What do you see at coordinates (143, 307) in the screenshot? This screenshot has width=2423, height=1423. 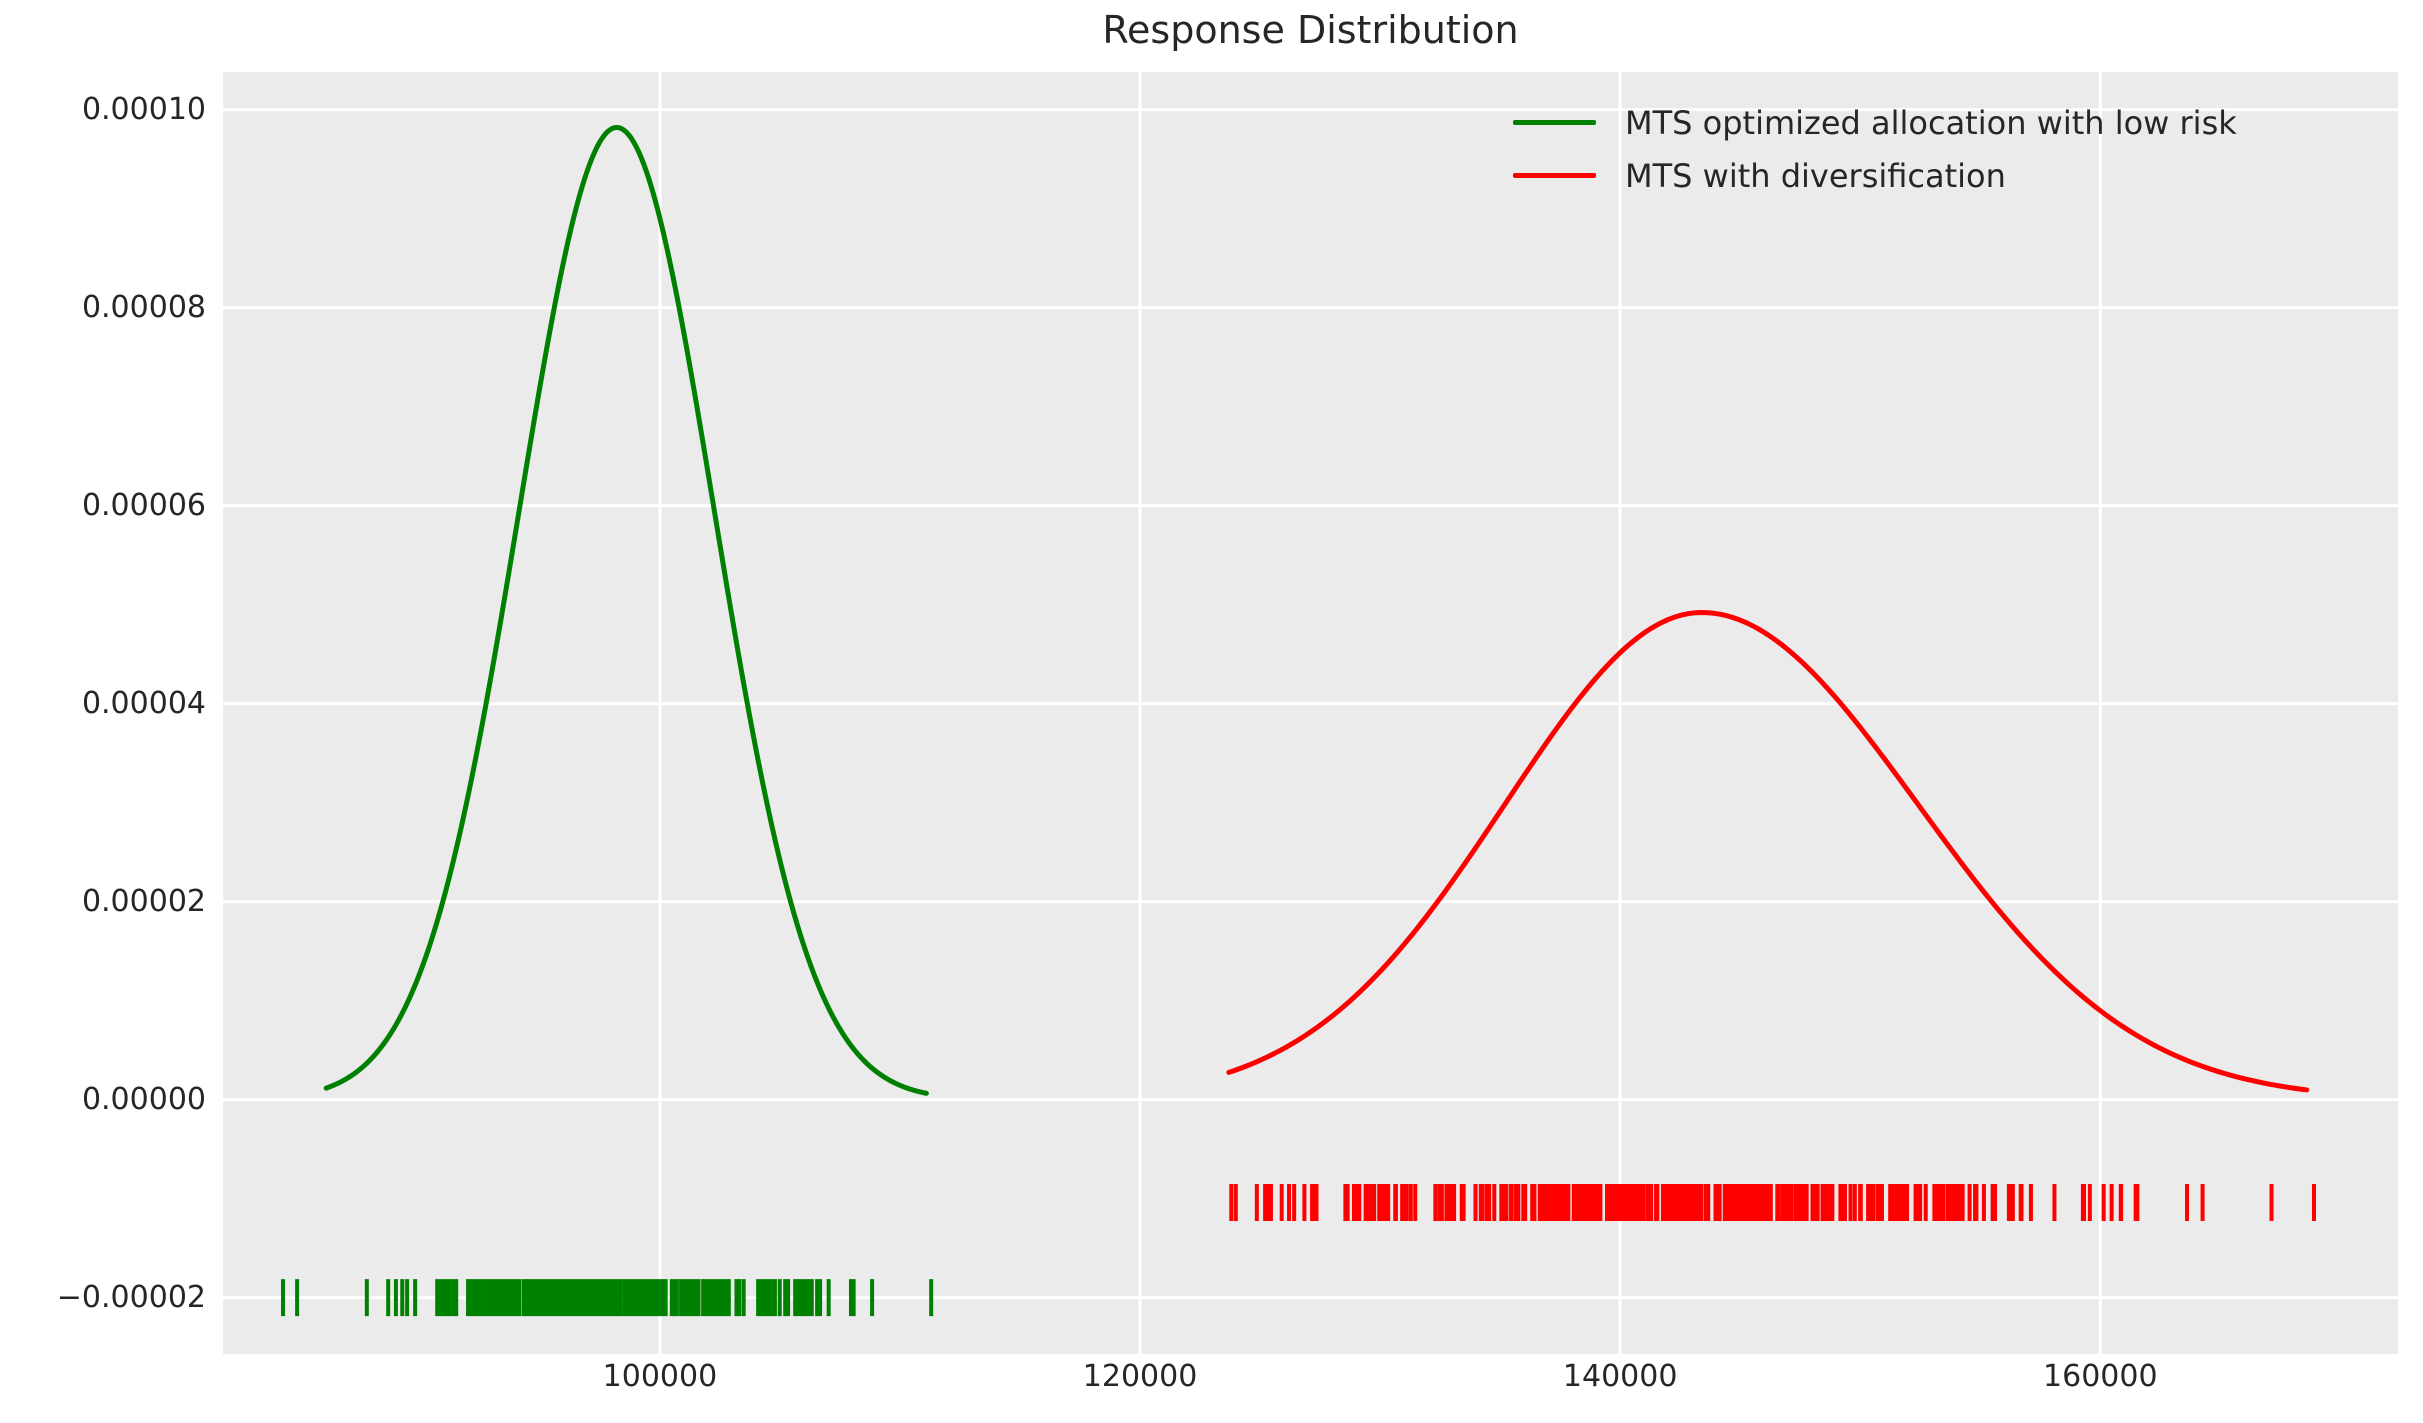 I see `y-tick-label: 0.00008` at bounding box center [143, 307].